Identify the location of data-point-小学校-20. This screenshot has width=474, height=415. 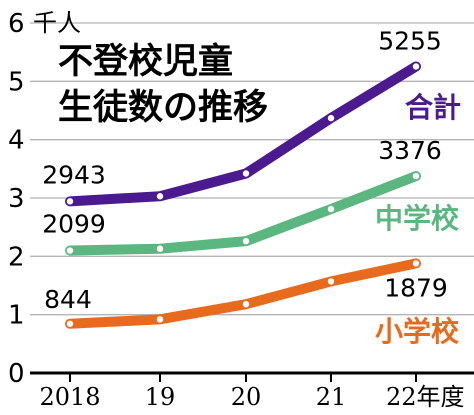
(246, 304).